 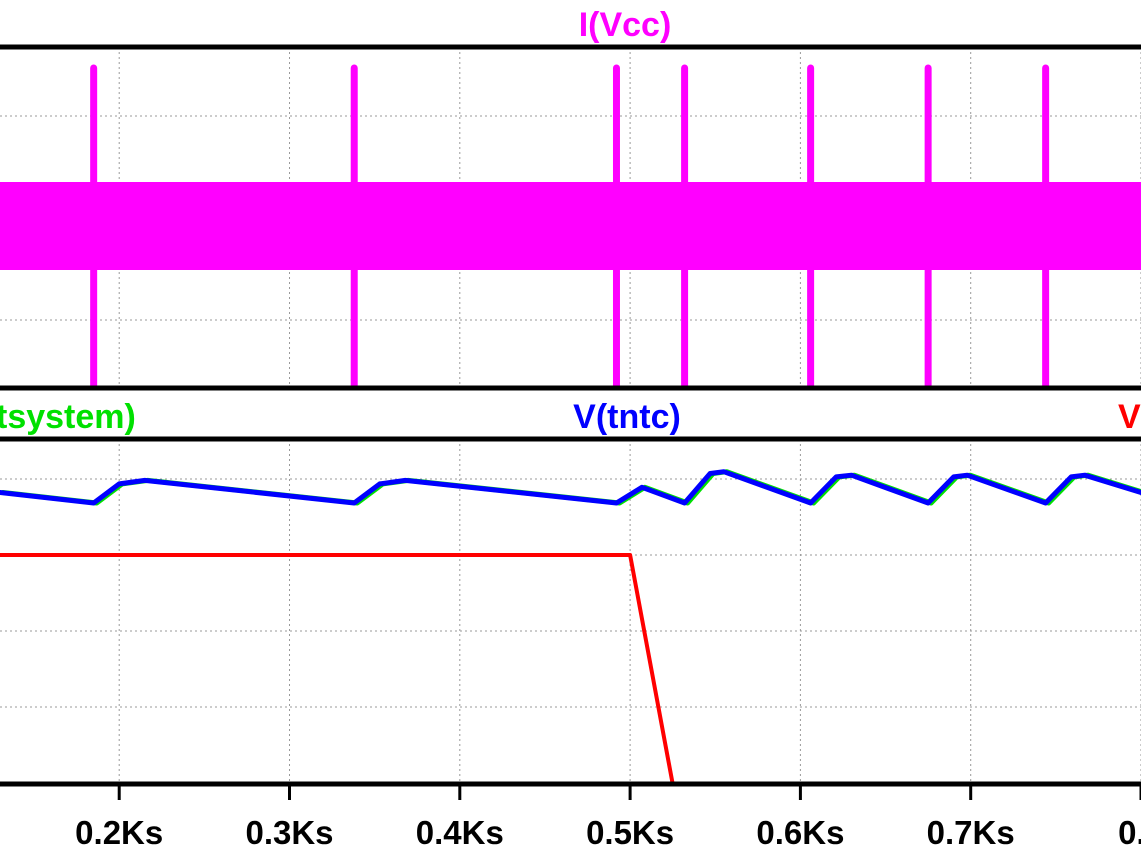 I want to click on x-tick-label: 0.8, so click(x=1129, y=832).